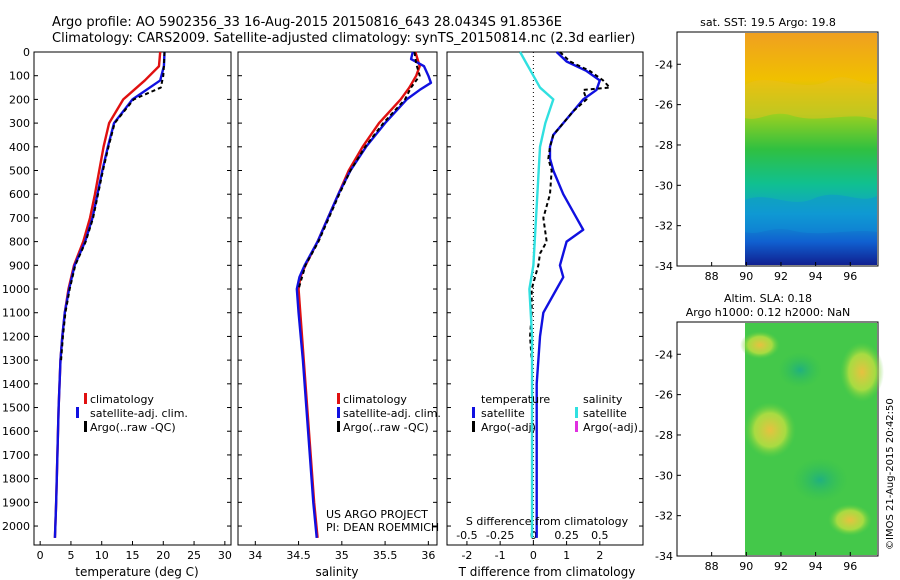 Image resolution: width=900 pixels, height=580 pixels. Describe the element at coordinates (40, 555) in the screenshot. I see `x-tick-label: 0` at that location.